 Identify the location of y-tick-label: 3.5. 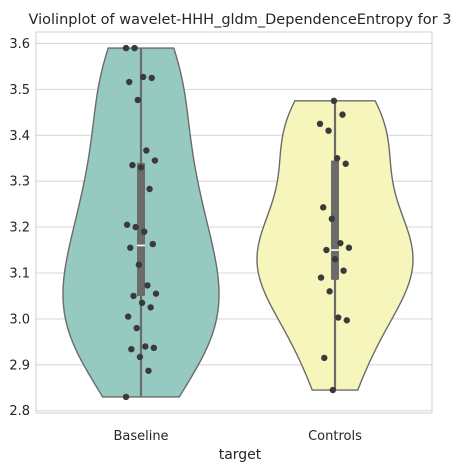
(19, 90).